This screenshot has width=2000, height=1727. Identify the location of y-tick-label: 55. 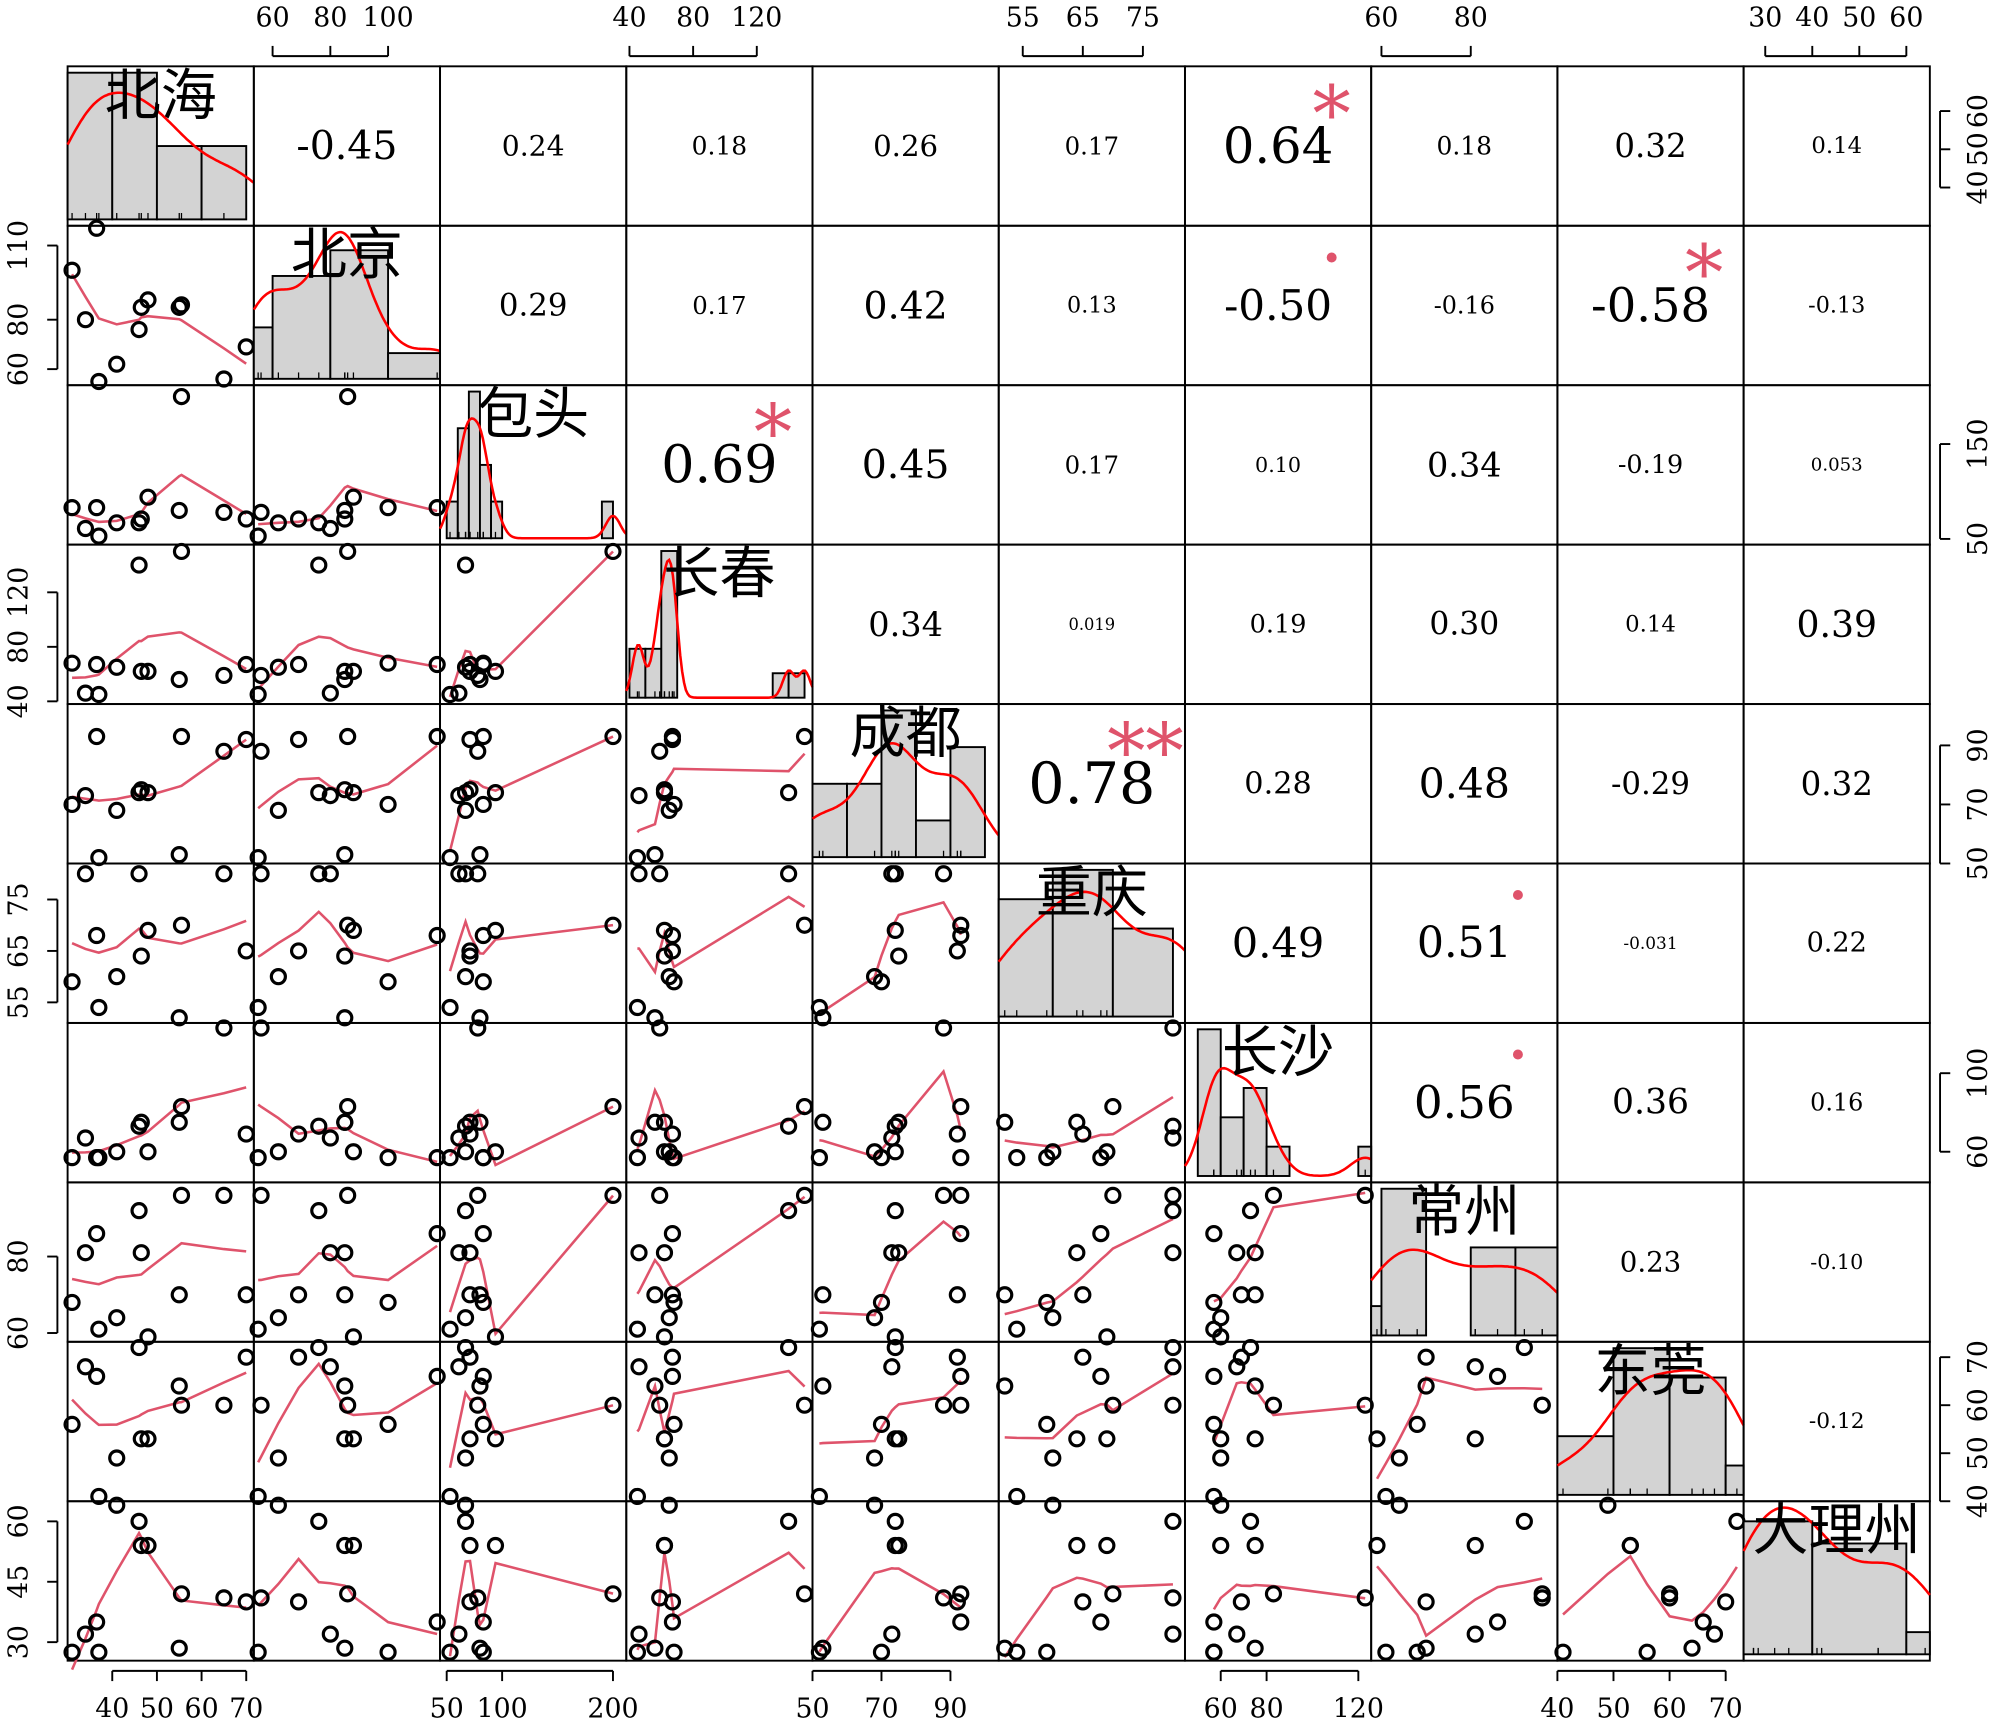
(19, 1002).